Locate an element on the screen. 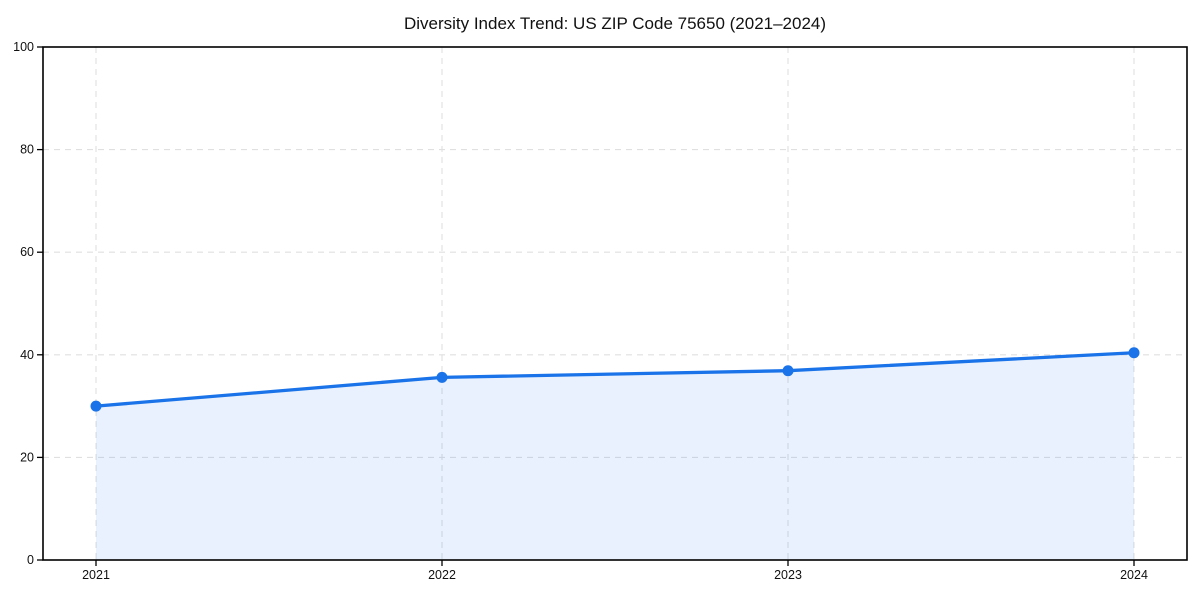  y-tick-label: 60 is located at coordinates (27, 252).